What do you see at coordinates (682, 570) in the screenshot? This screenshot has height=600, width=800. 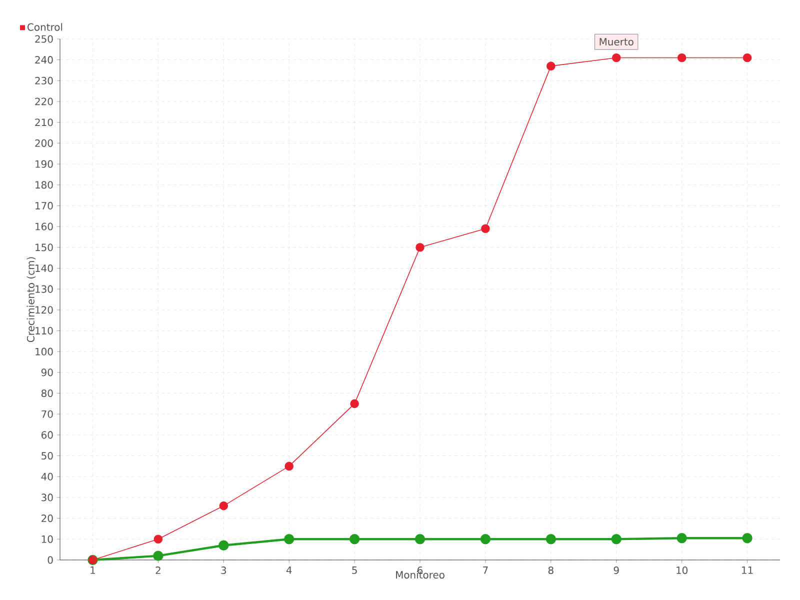 I see `x-tick-label: 10` at bounding box center [682, 570].